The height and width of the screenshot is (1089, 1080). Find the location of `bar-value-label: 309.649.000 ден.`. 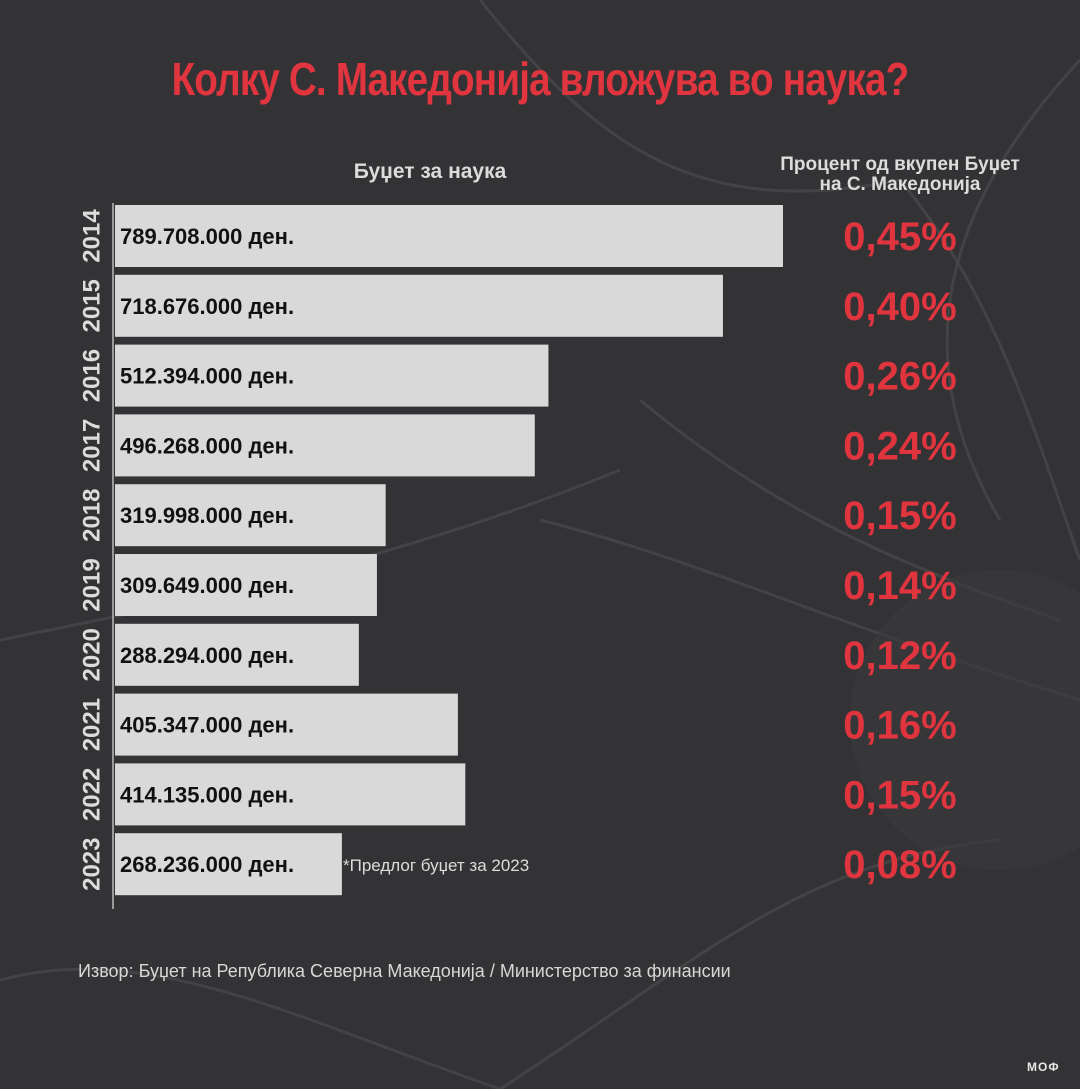

bar-value-label: 309.649.000 ден. is located at coordinates (207, 585).